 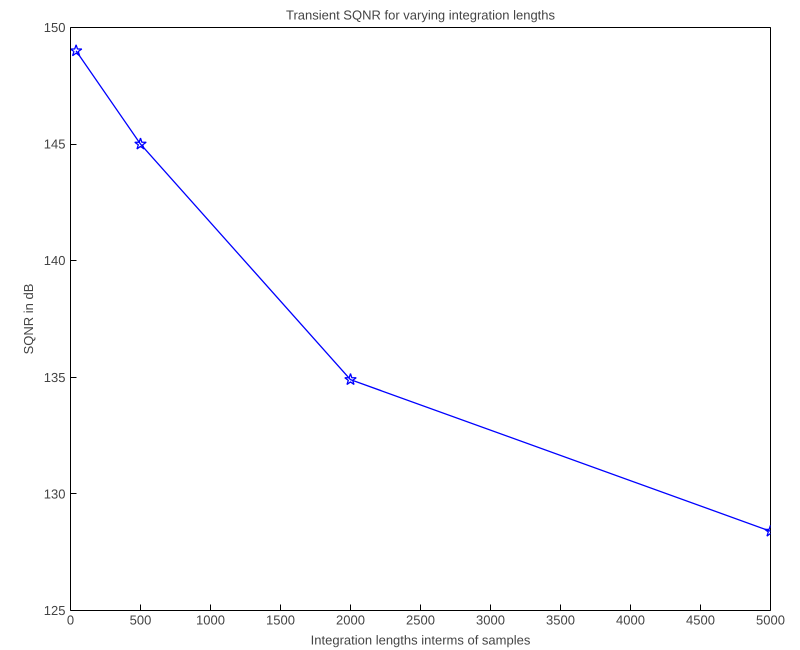 I want to click on y-axis-title: SQNR in dB, so click(x=28, y=319).